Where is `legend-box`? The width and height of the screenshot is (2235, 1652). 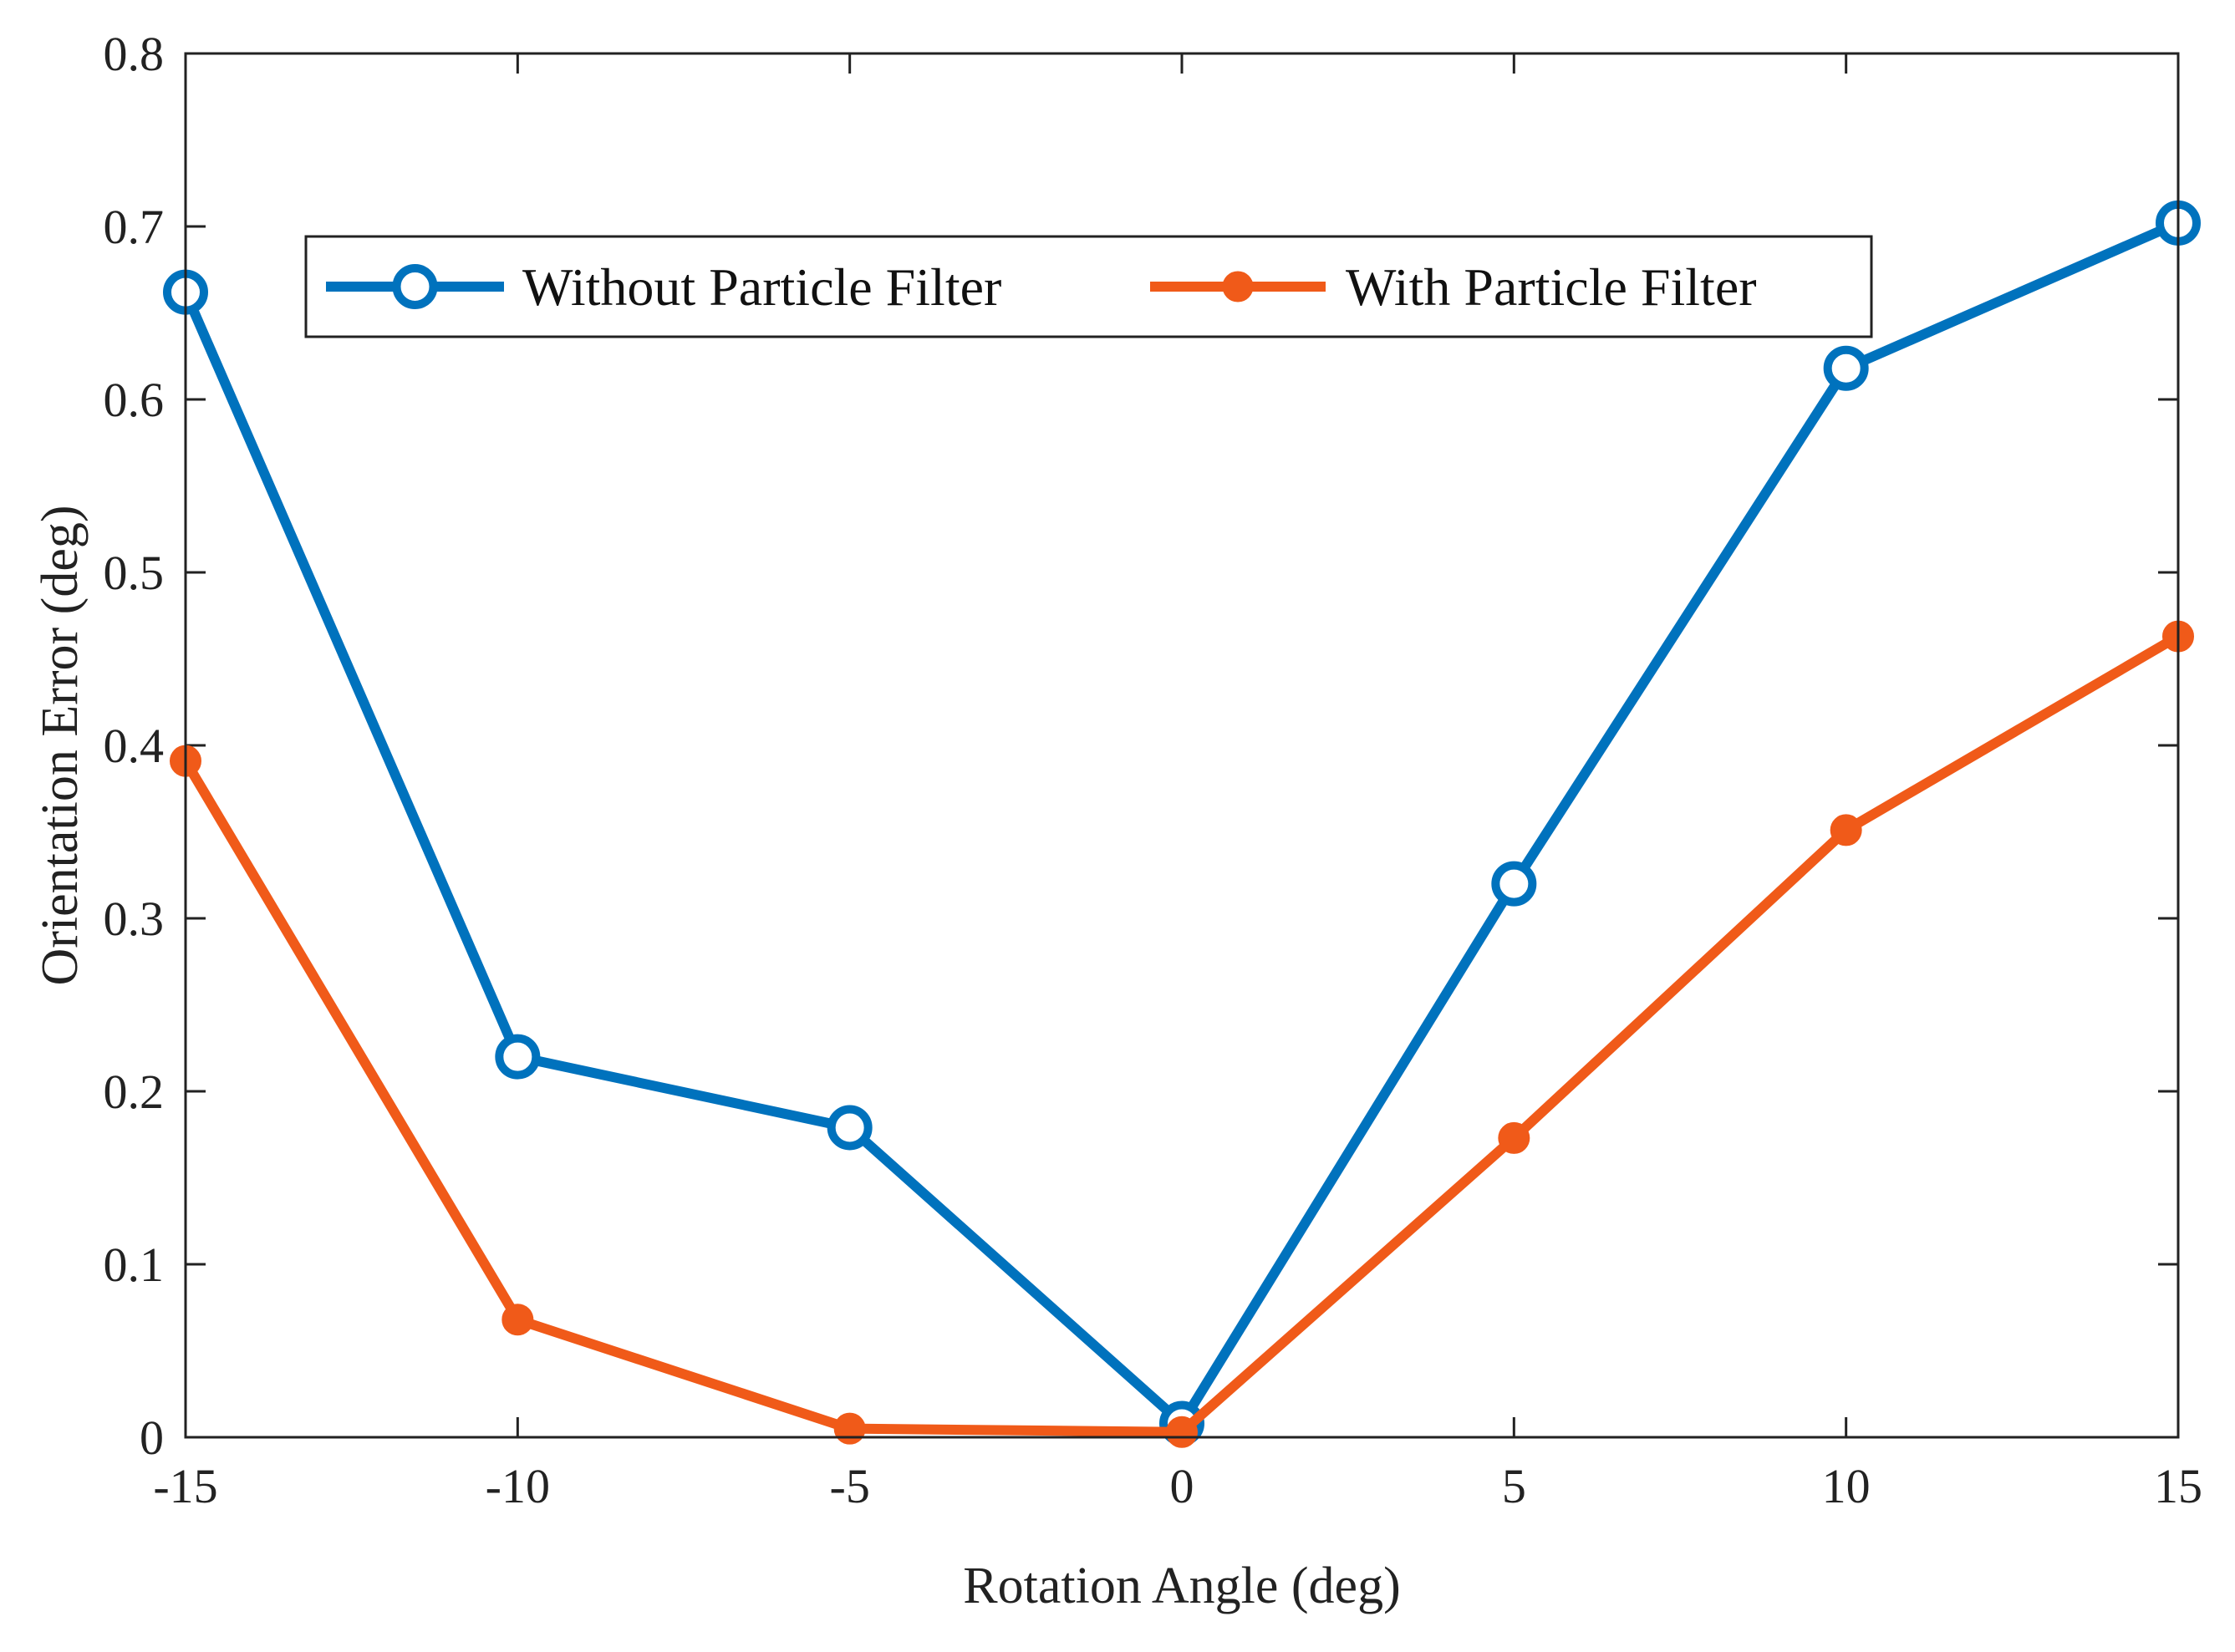 legend-box is located at coordinates (1088, 287).